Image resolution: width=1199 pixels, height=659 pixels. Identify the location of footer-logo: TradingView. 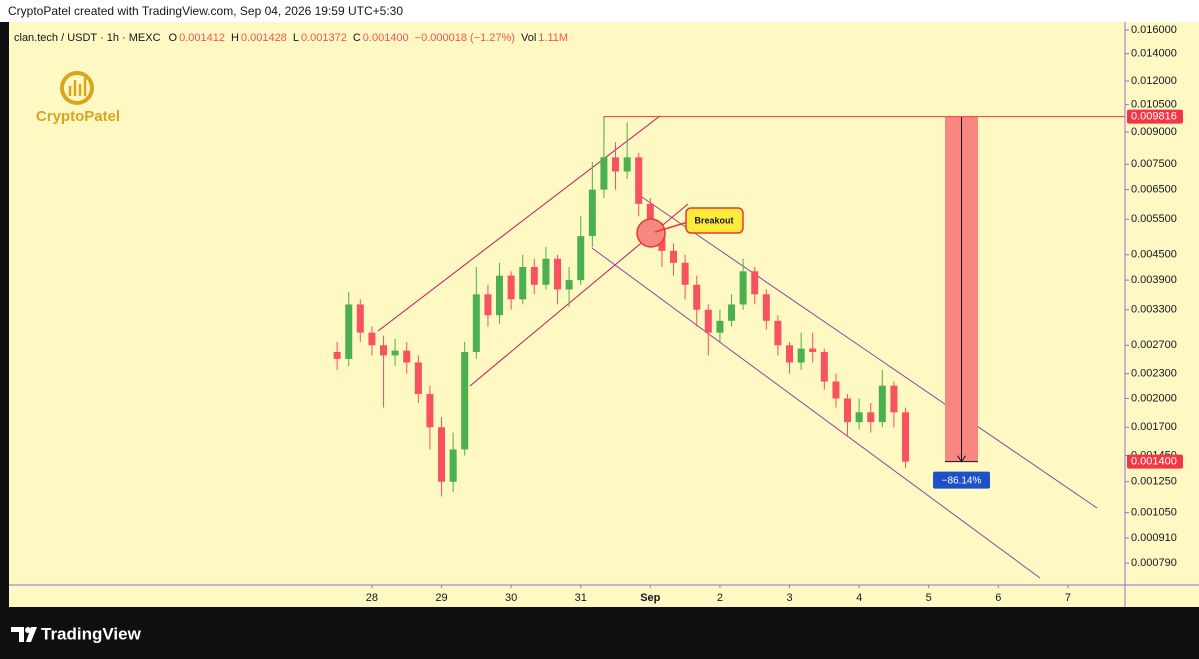
(76, 633).